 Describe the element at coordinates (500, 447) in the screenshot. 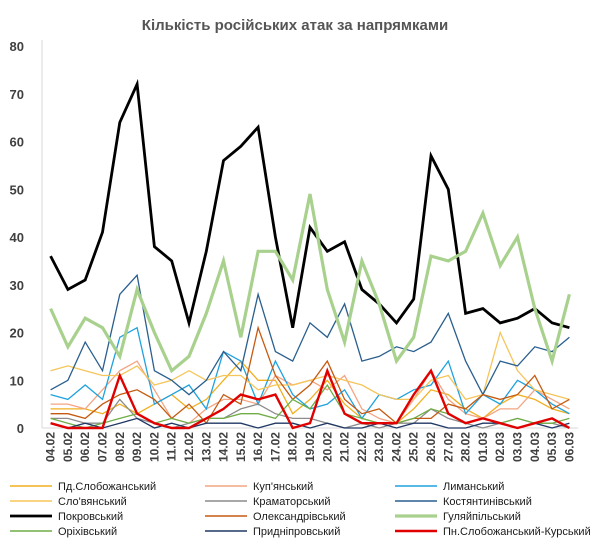

I see `x-tick-label: 02.03` at that location.